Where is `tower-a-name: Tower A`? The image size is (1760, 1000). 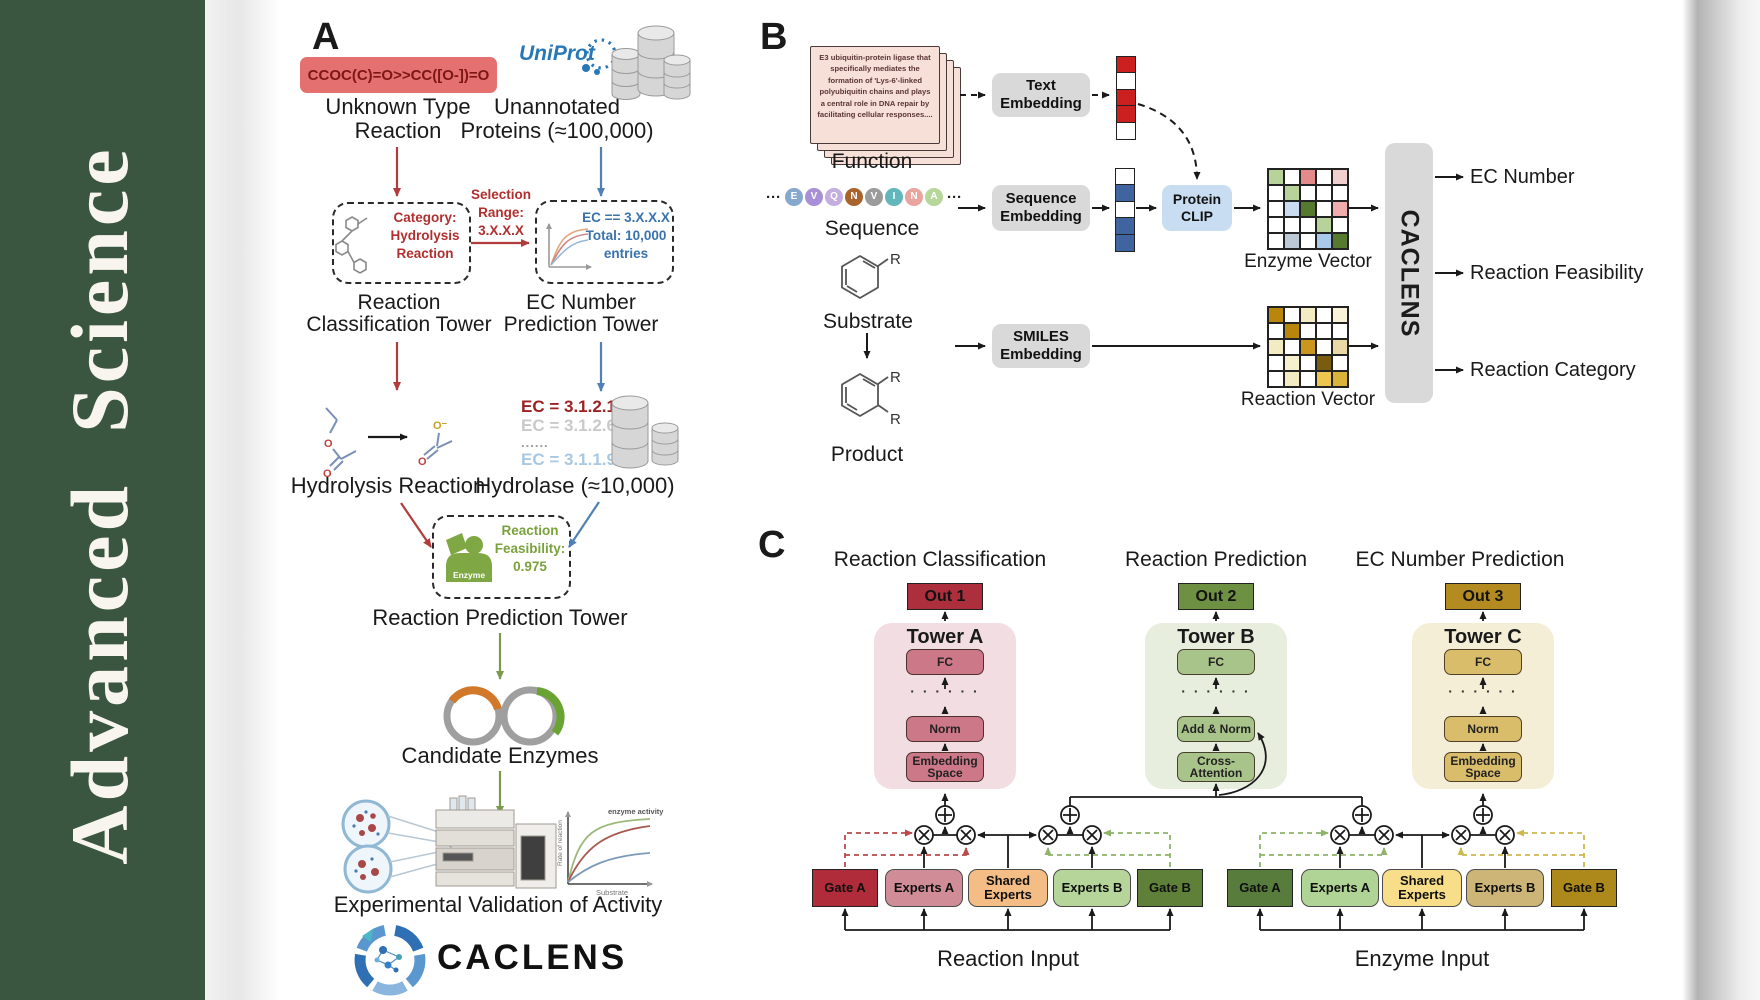 tower-a-name: Tower A is located at coordinates (945, 637).